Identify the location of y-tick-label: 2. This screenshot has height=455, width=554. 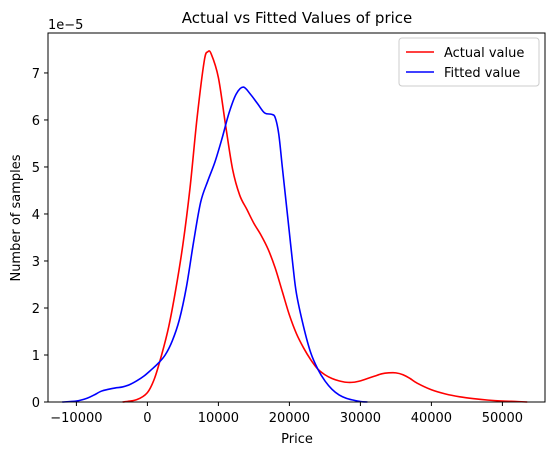
(36, 309).